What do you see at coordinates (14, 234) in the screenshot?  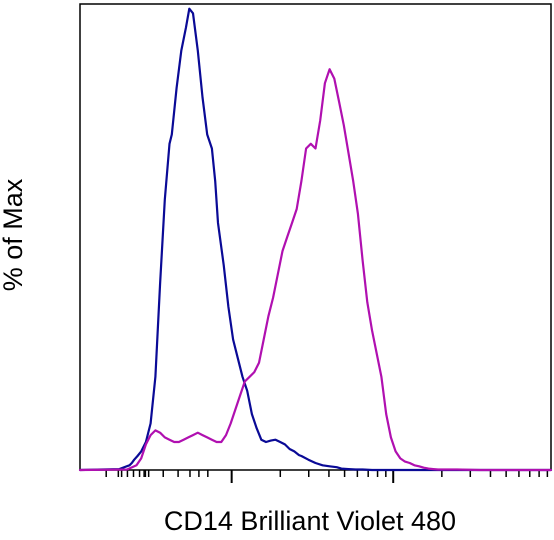 I see `y-axis-label: % of Max` at bounding box center [14, 234].